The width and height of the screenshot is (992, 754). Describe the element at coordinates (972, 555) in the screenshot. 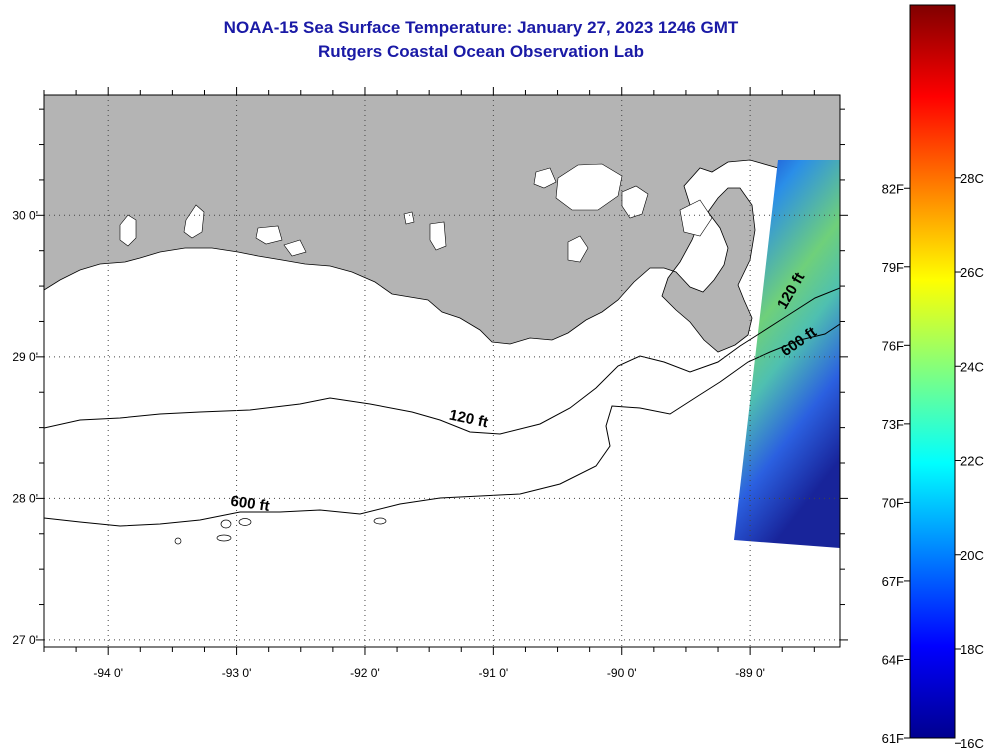

I see `colorbar-celsius-label: 20C` at that location.